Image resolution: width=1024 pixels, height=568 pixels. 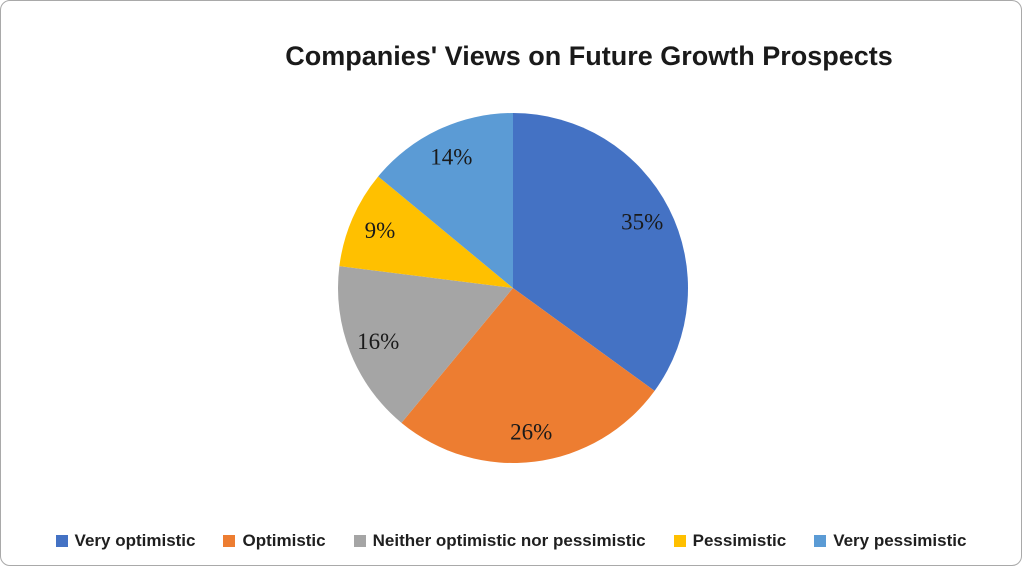 What do you see at coordinates (380, 230) in the screenshot?
I see `data-label-pessimistic: 9%` at bounding box center [380, 230].